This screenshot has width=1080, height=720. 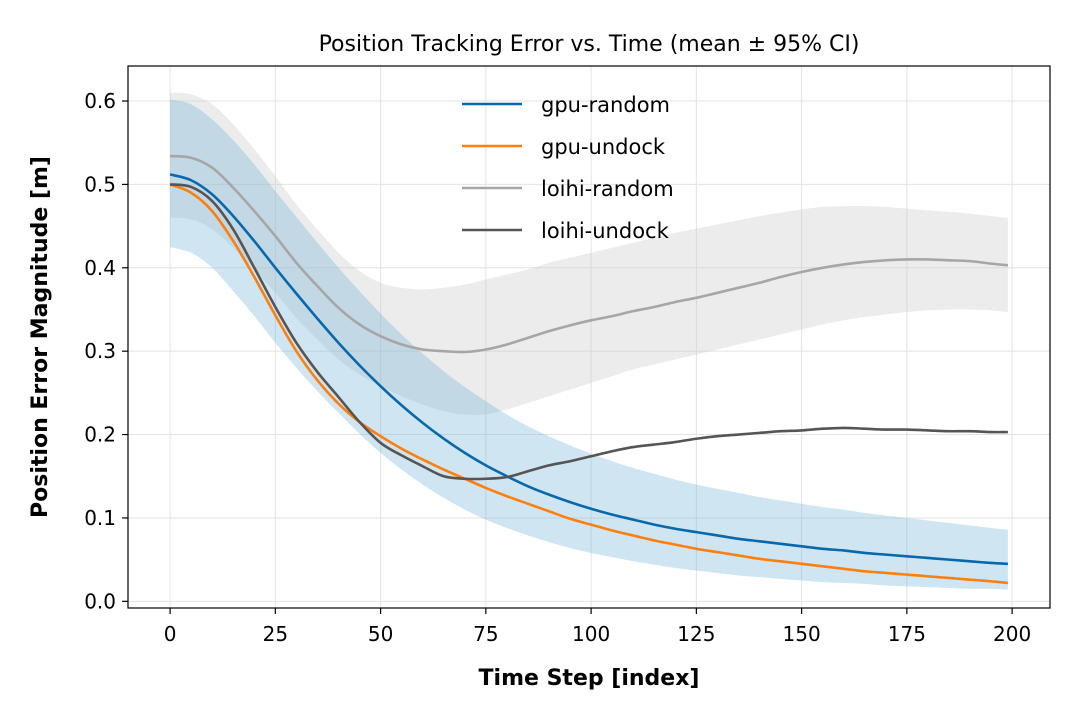 What do you see at coordinates (100, 268) in the screenshot?
I see `y-tick-label: 0.4` at bounding box center [100, 268].